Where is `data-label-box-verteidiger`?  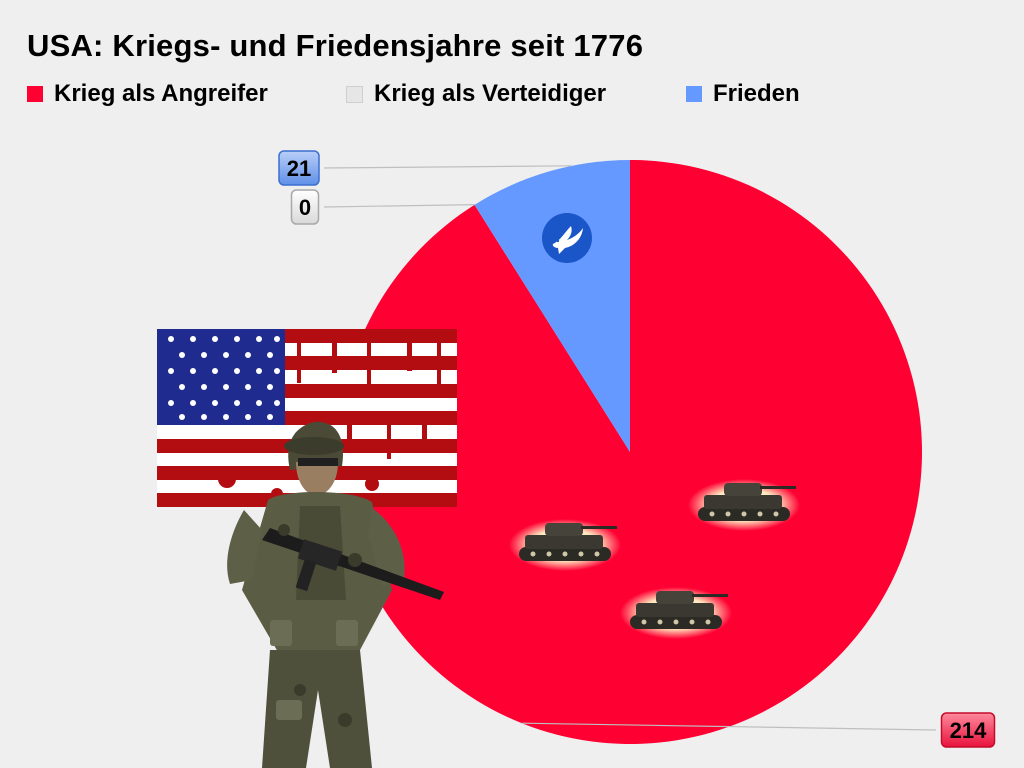 data-label-box-verteidiger is located at coordinates (305, 207).